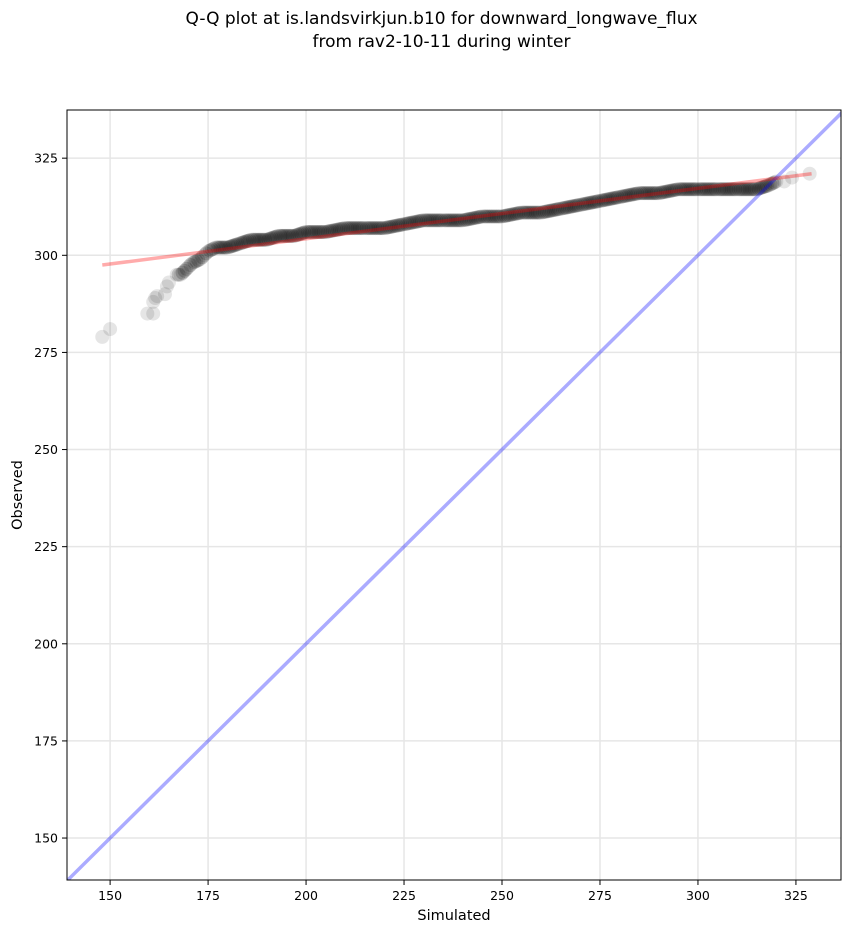  Describe the element at coordinates (46, 838) in the screenshot. I see `y-tick-label: 150` at that location.